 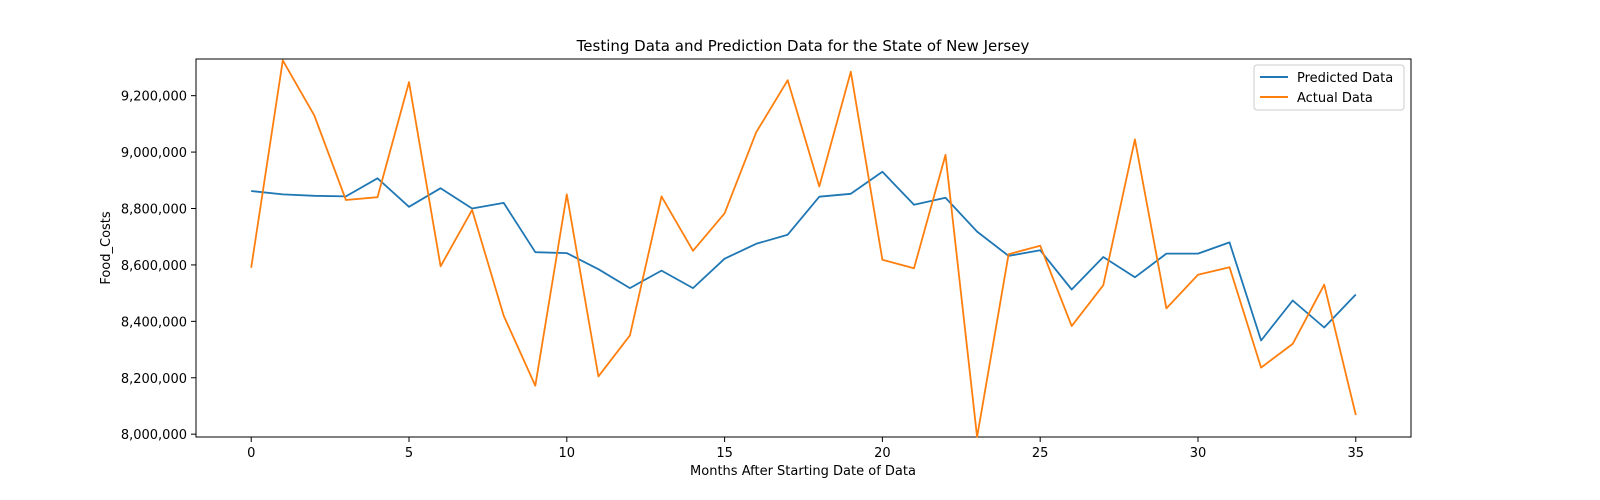 I want to click on legend: Predicted Data Actual Data, so click(x=1329, y=87).